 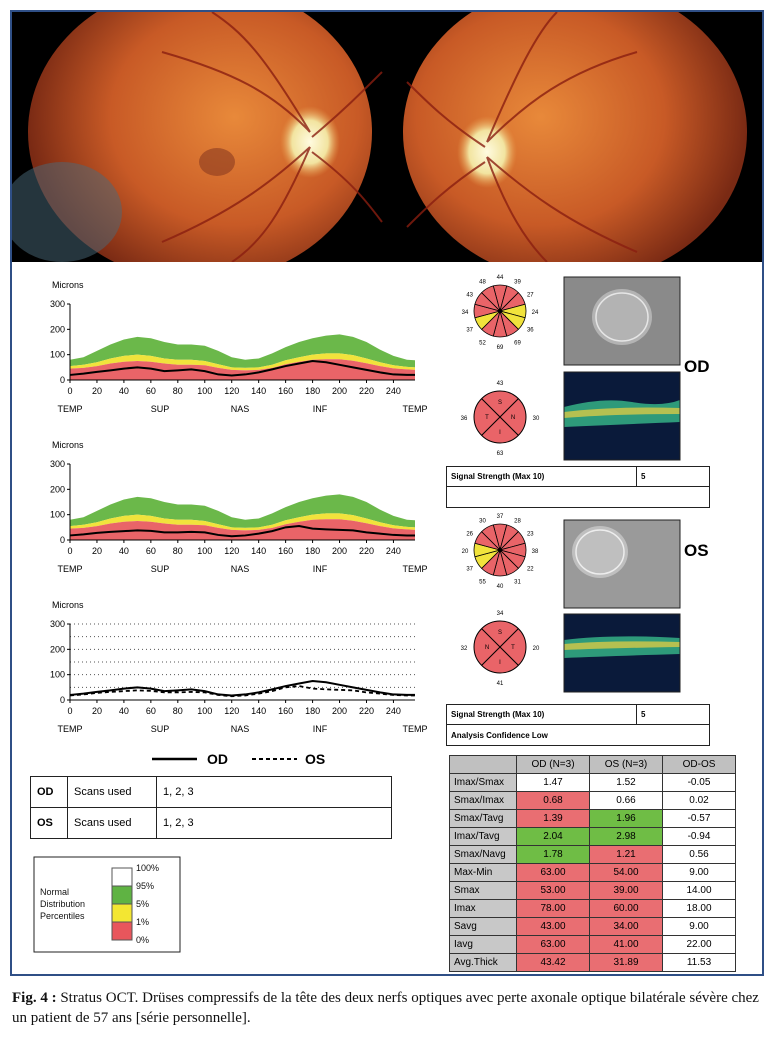 I want to click on clock-value: 24, so click(x=535, y=313).